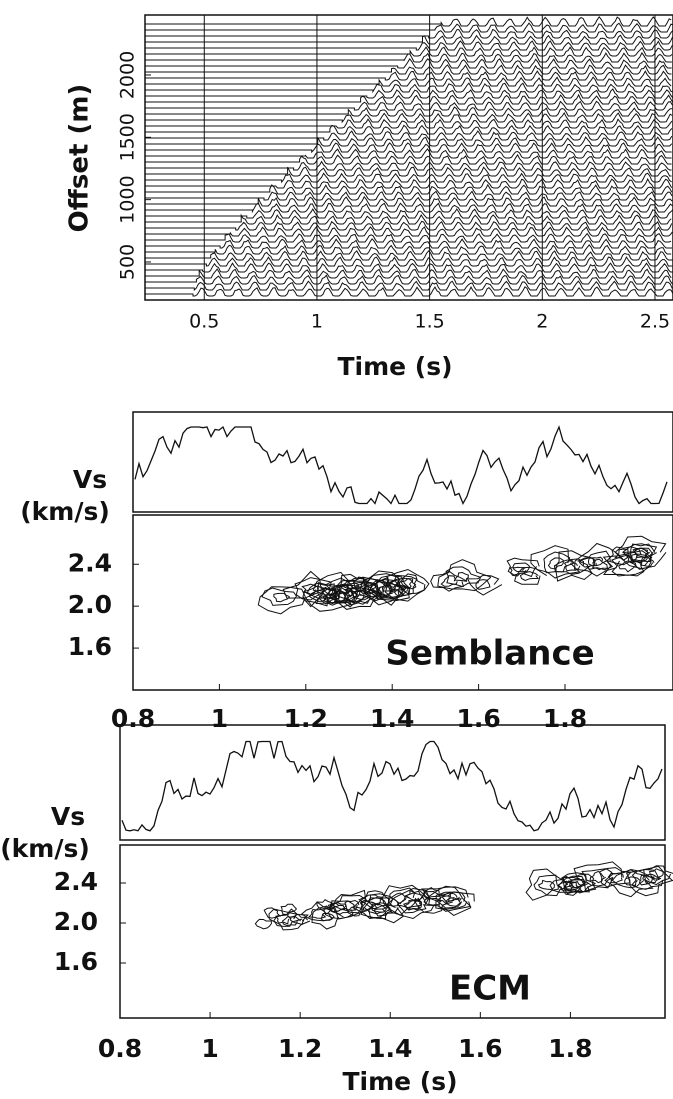 The height and width of the screenshot is (1099, 673). What do you see at coordinates (204, 322) in the screenshot?
I see `x-tick-label: 0.5` at bounding box center [204, 322].